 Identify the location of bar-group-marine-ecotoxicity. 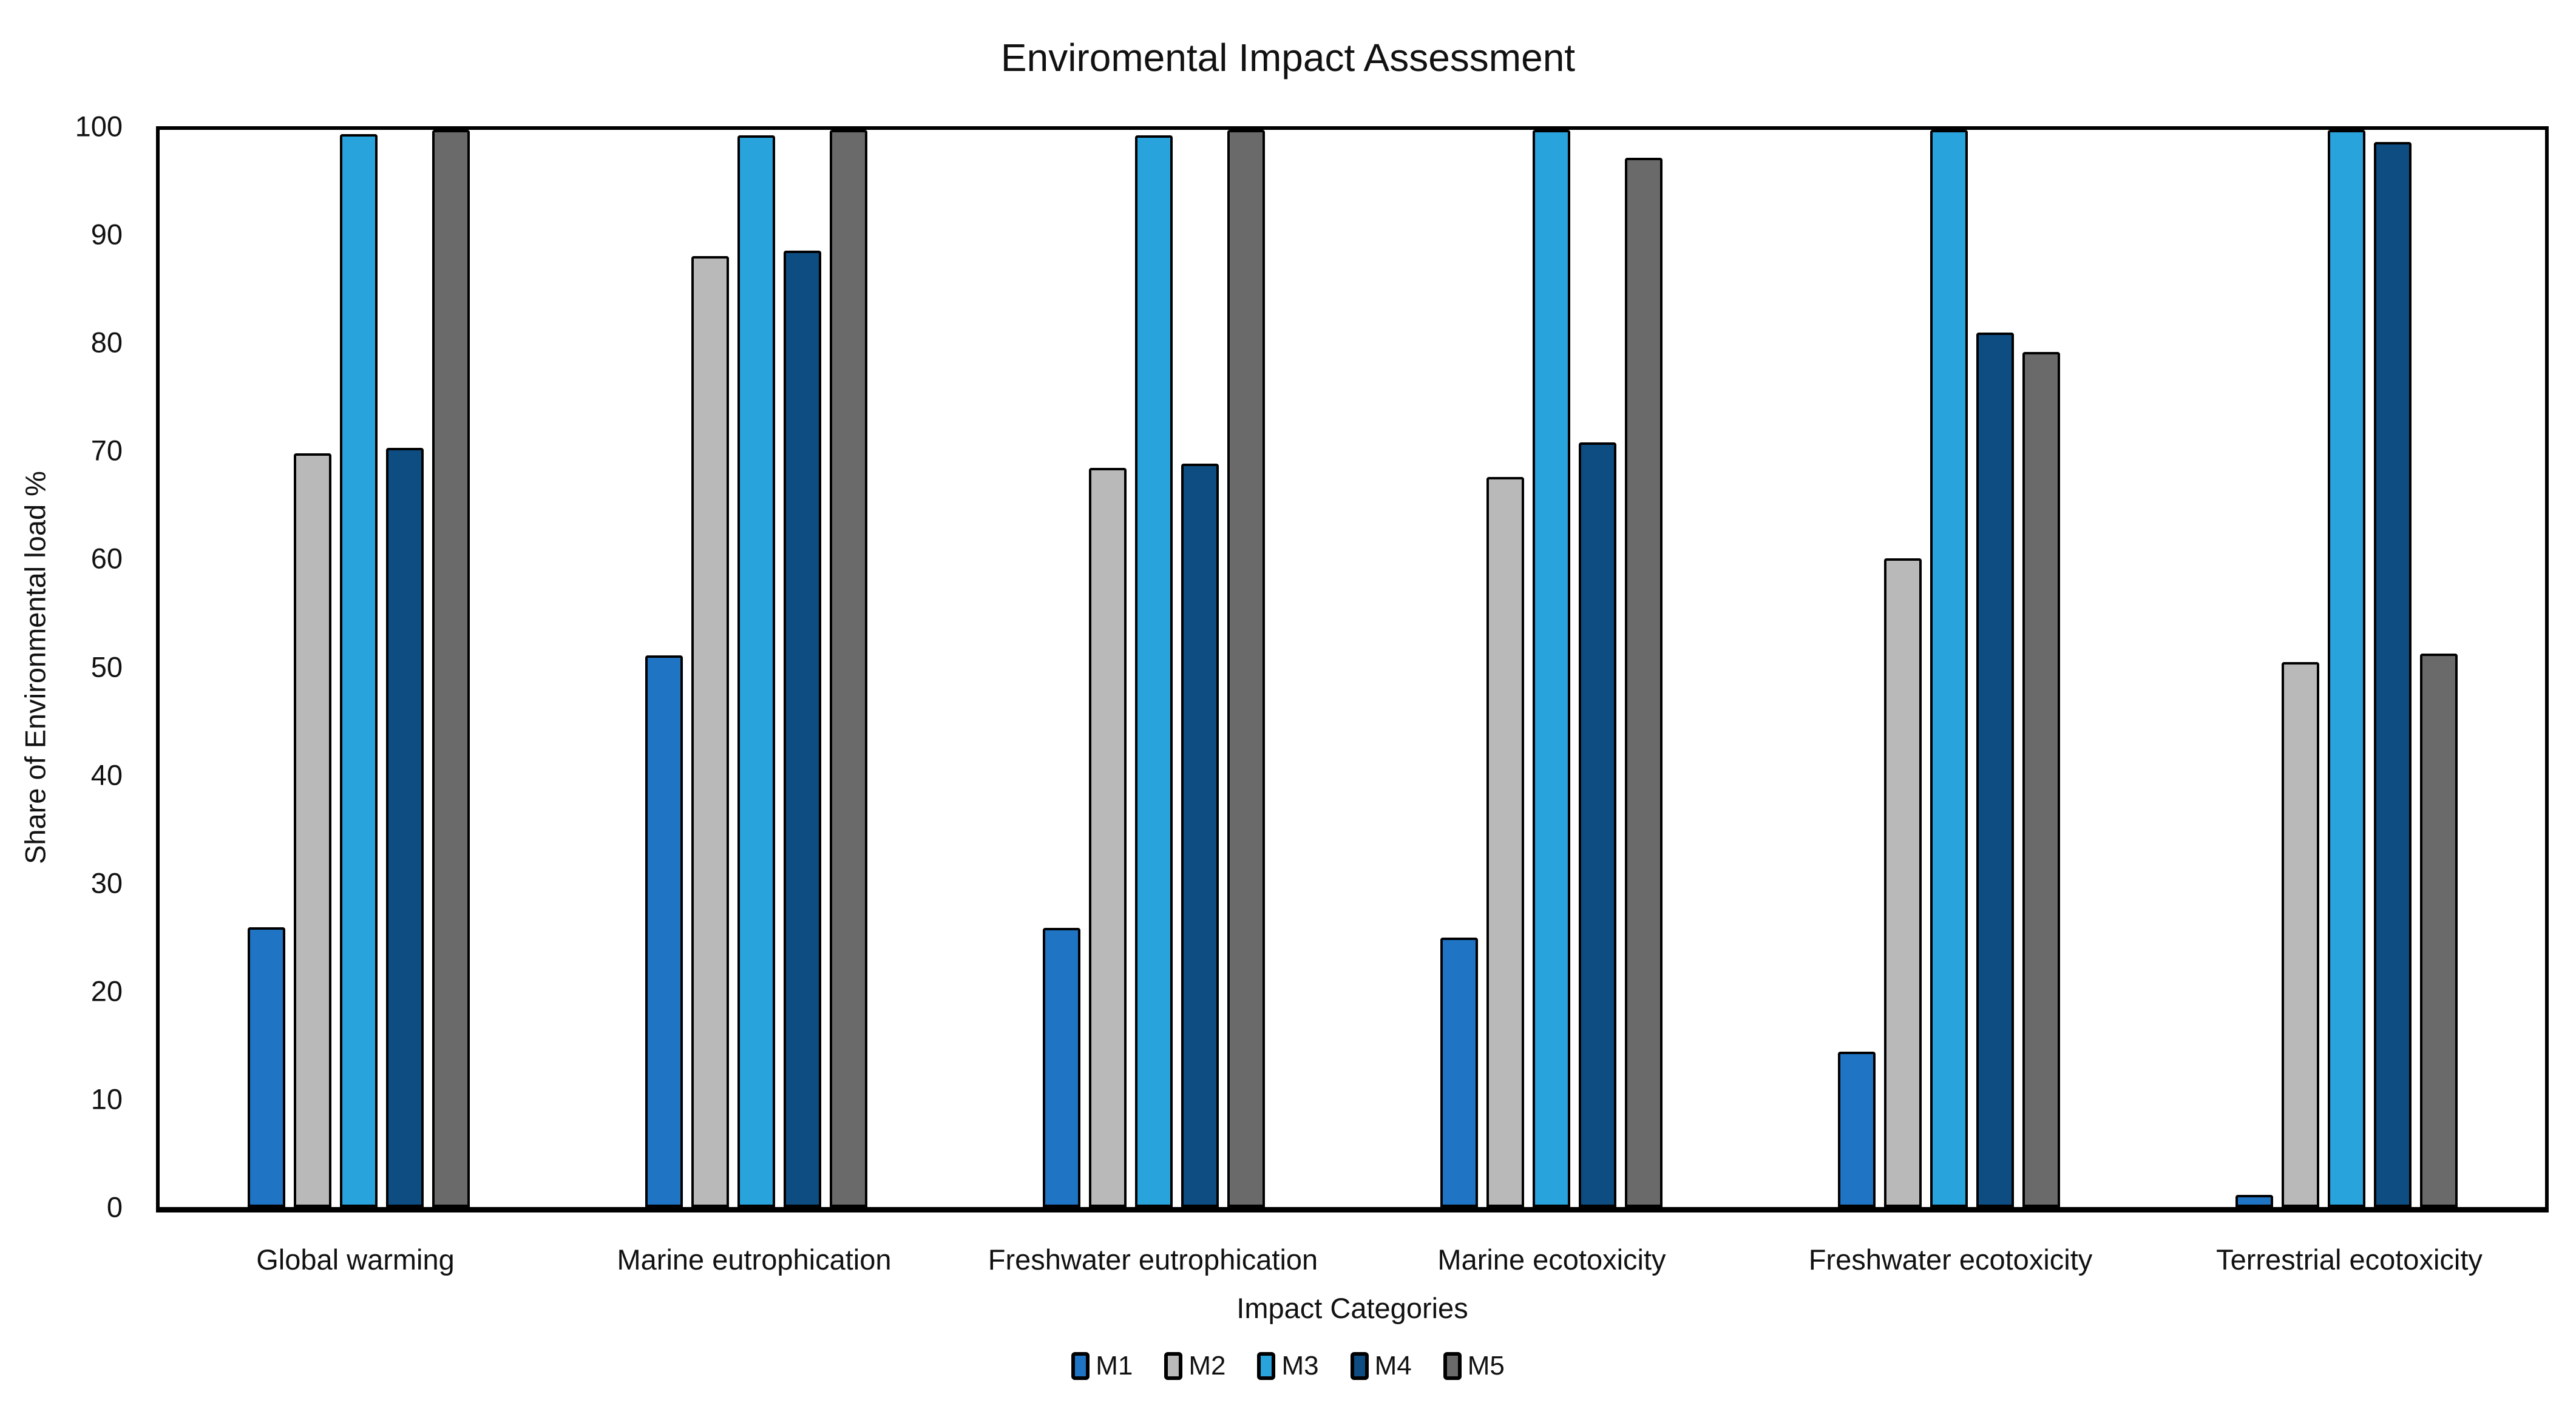
(1551, 668).